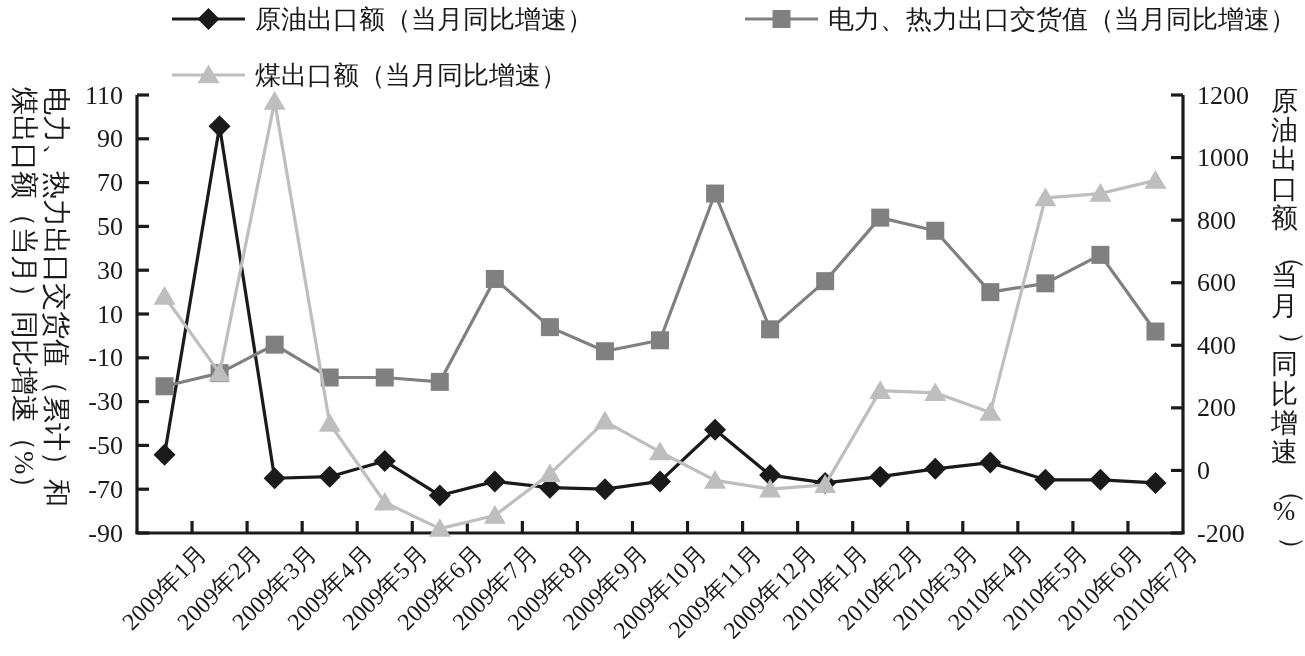  I want to click on y-tick-label: 90, so click(110, 139).